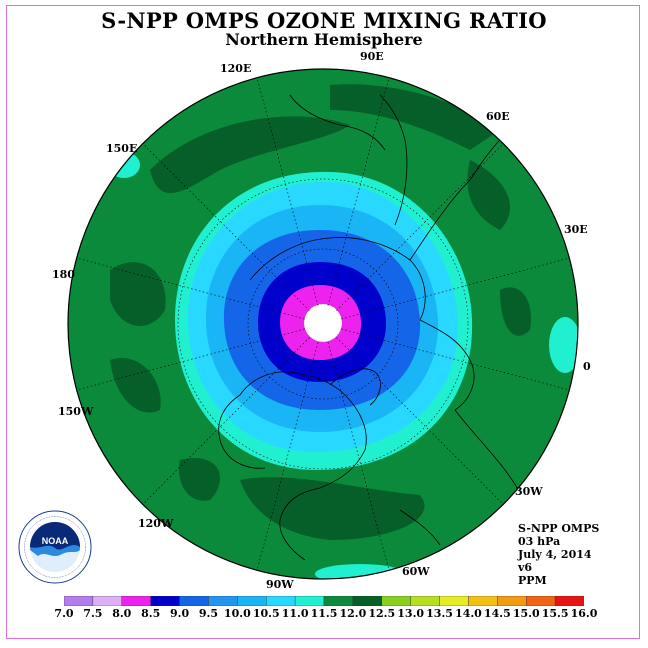 The width and height of the screenshot is (648, 648). Describe the element at coordinates (393, 160) in the screenshot. I see `coast-china` at that location.